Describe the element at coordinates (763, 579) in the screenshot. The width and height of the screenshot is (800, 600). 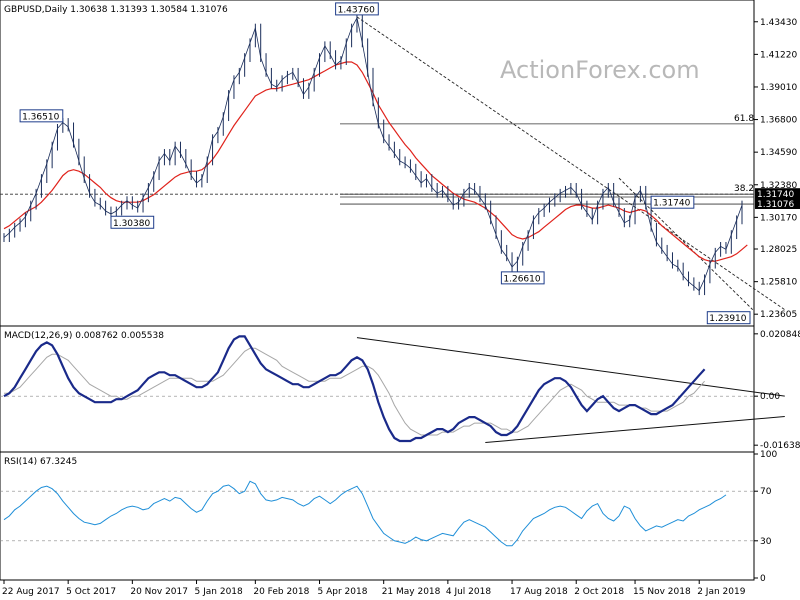
I see `rsi-tick-label: 0` at that location.